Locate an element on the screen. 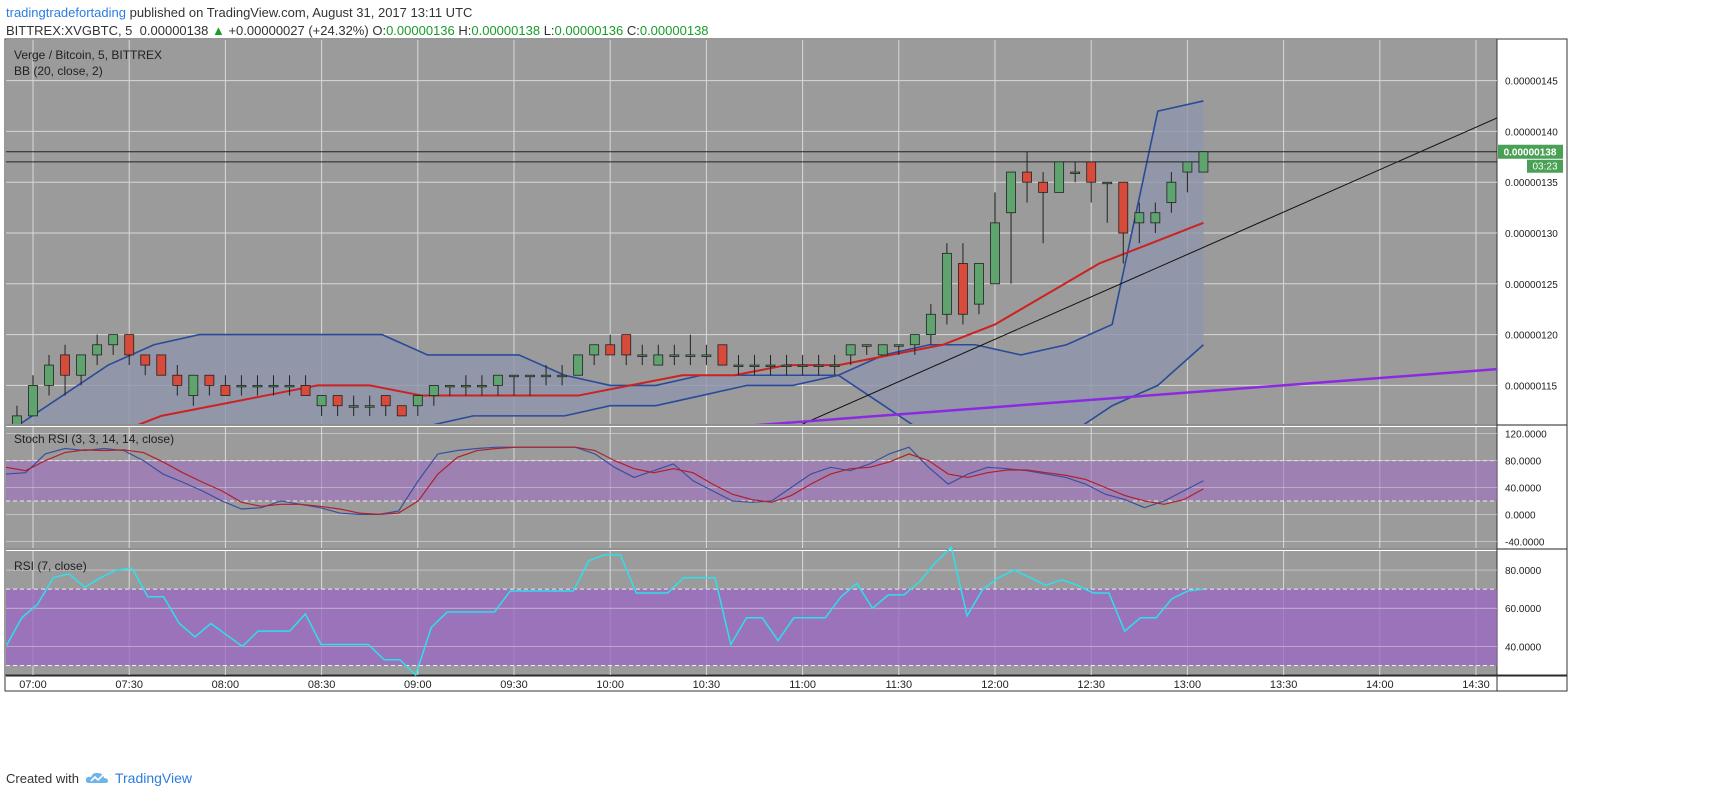 This screenshot has width=1725, height=798. low-value: 0.00000136 is located at coordinates (589, 30).